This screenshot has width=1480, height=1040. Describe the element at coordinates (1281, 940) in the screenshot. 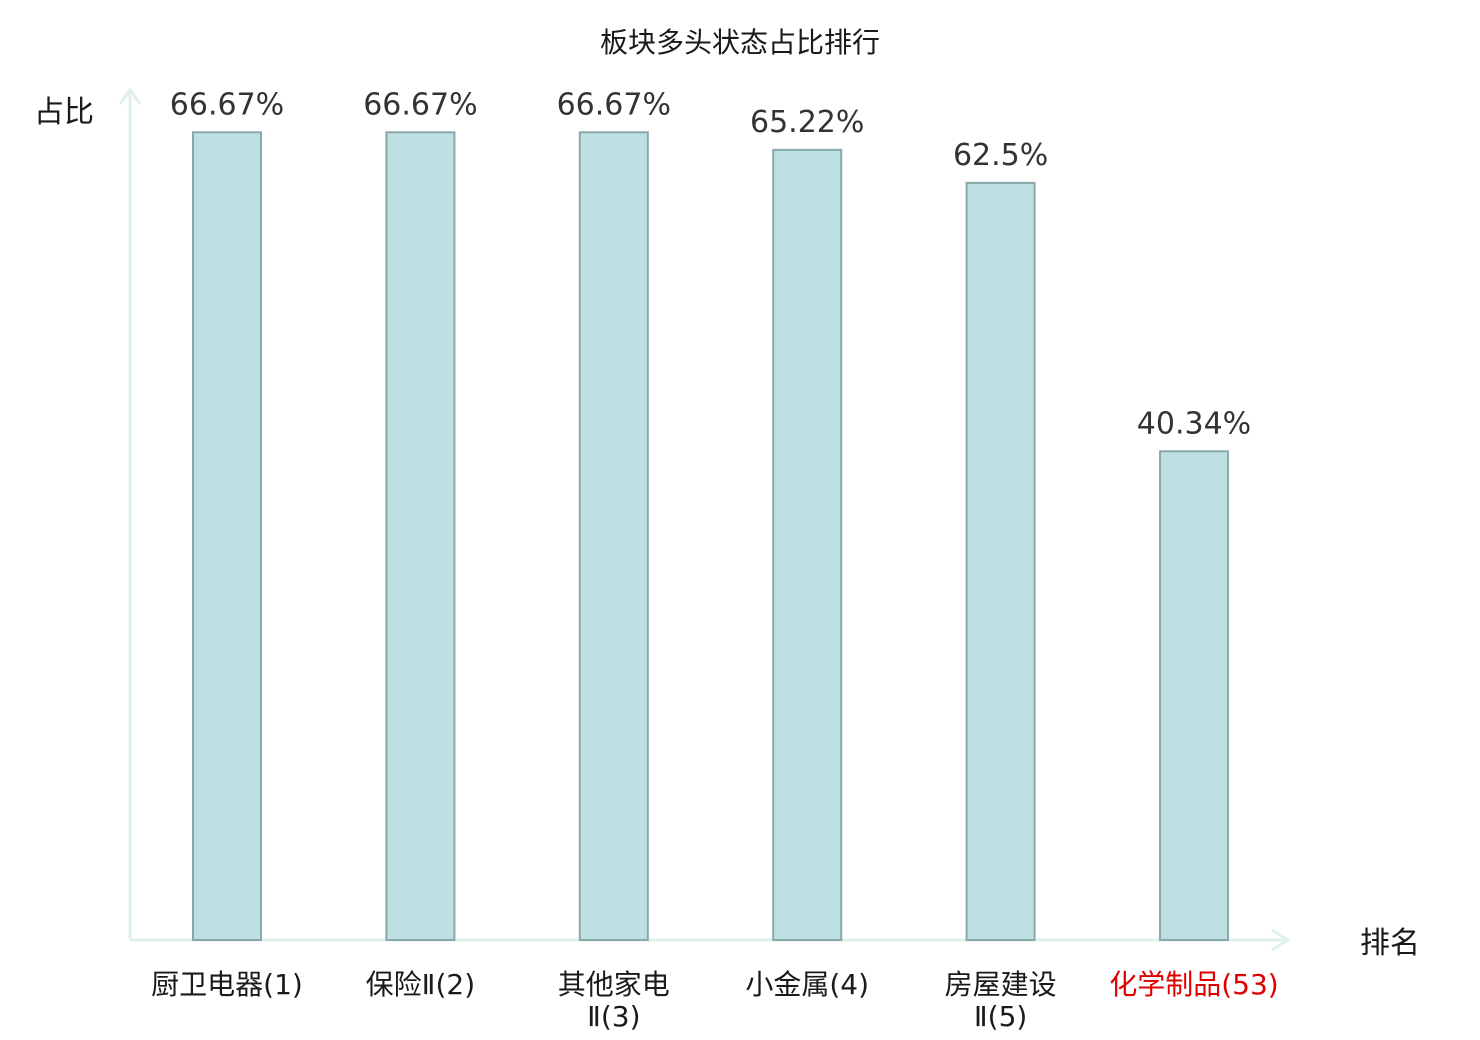

I see `x-axis-arrow` at that location.